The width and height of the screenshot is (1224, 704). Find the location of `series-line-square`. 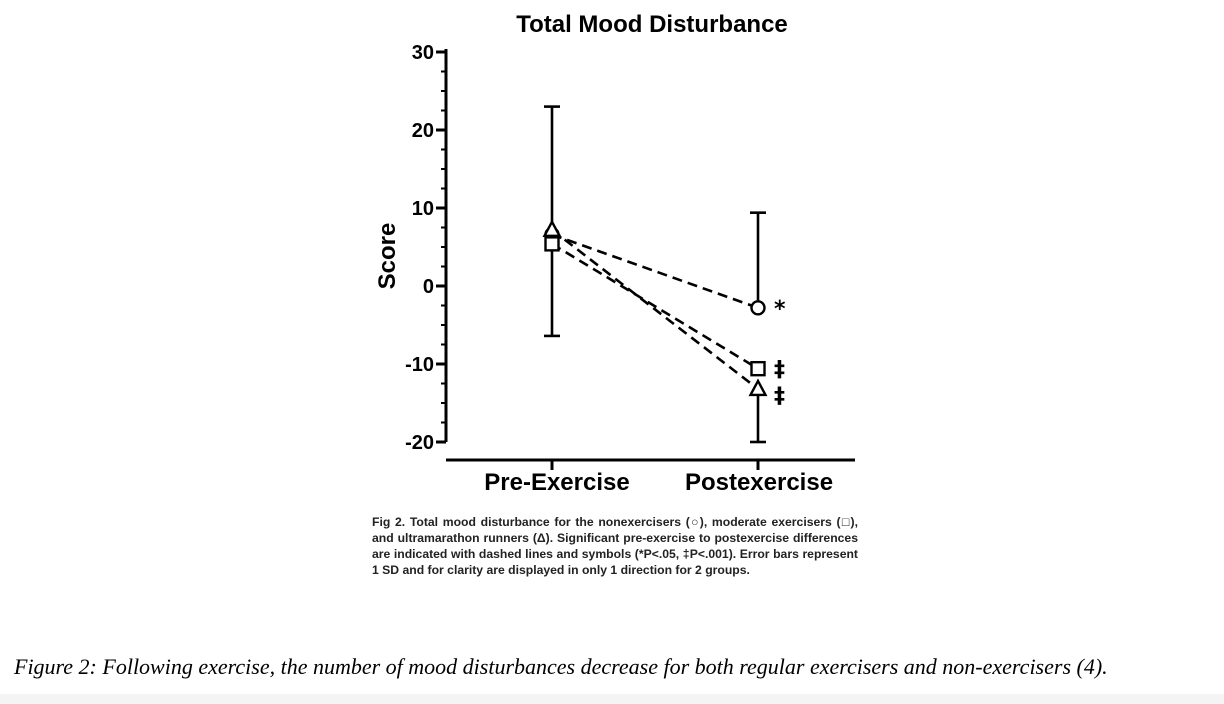

series-line-square is located at coordinates (655, 306).